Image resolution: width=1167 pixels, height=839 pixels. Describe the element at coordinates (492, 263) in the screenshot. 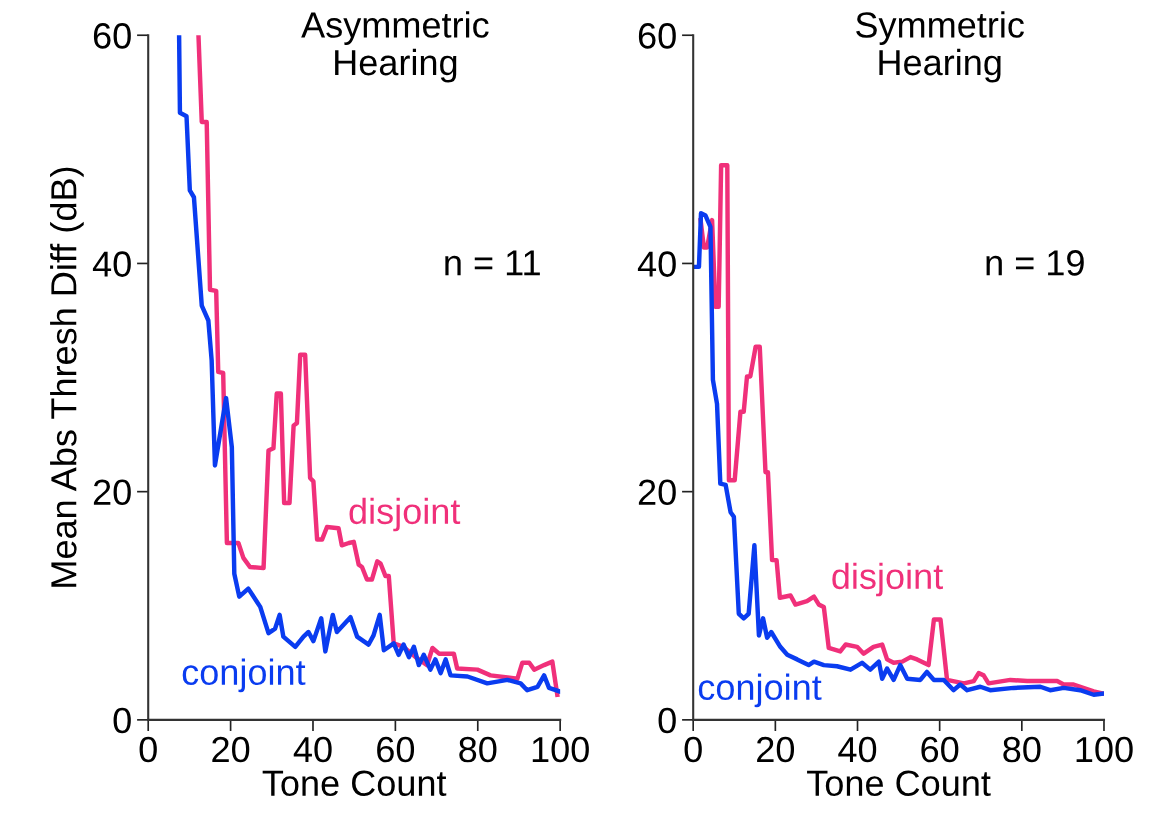

I see `annotation: n = 11` at that location.